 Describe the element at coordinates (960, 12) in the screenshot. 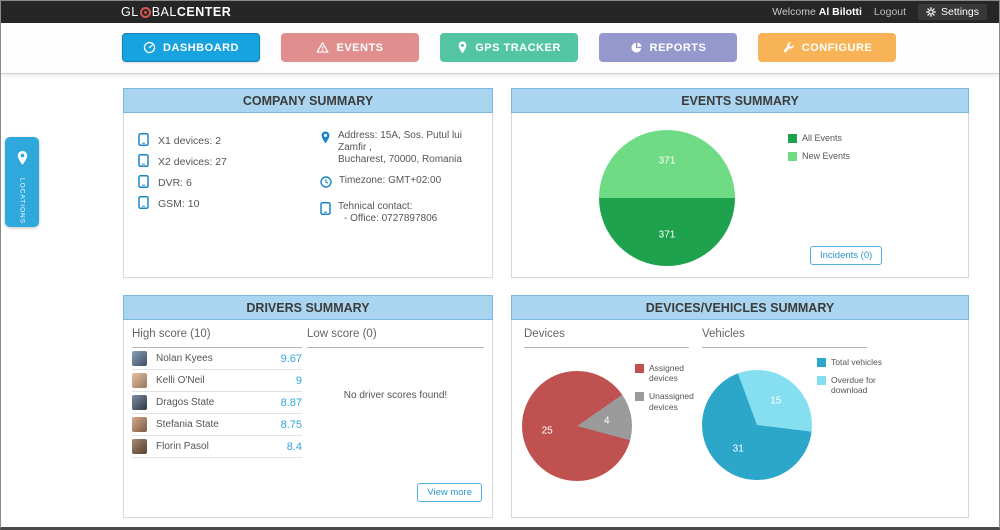

I see `settings-label: Settings` at that location.